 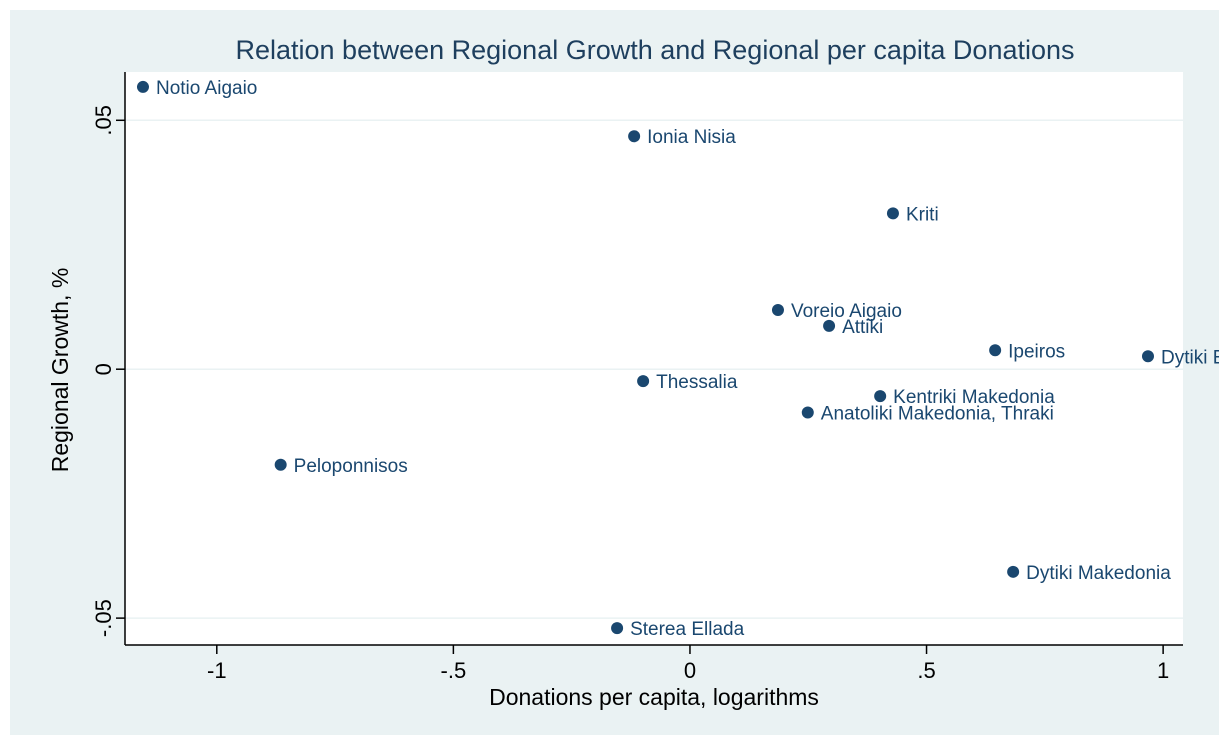 I want to click on y-tick-label: 0, so click(x=103, y=369).